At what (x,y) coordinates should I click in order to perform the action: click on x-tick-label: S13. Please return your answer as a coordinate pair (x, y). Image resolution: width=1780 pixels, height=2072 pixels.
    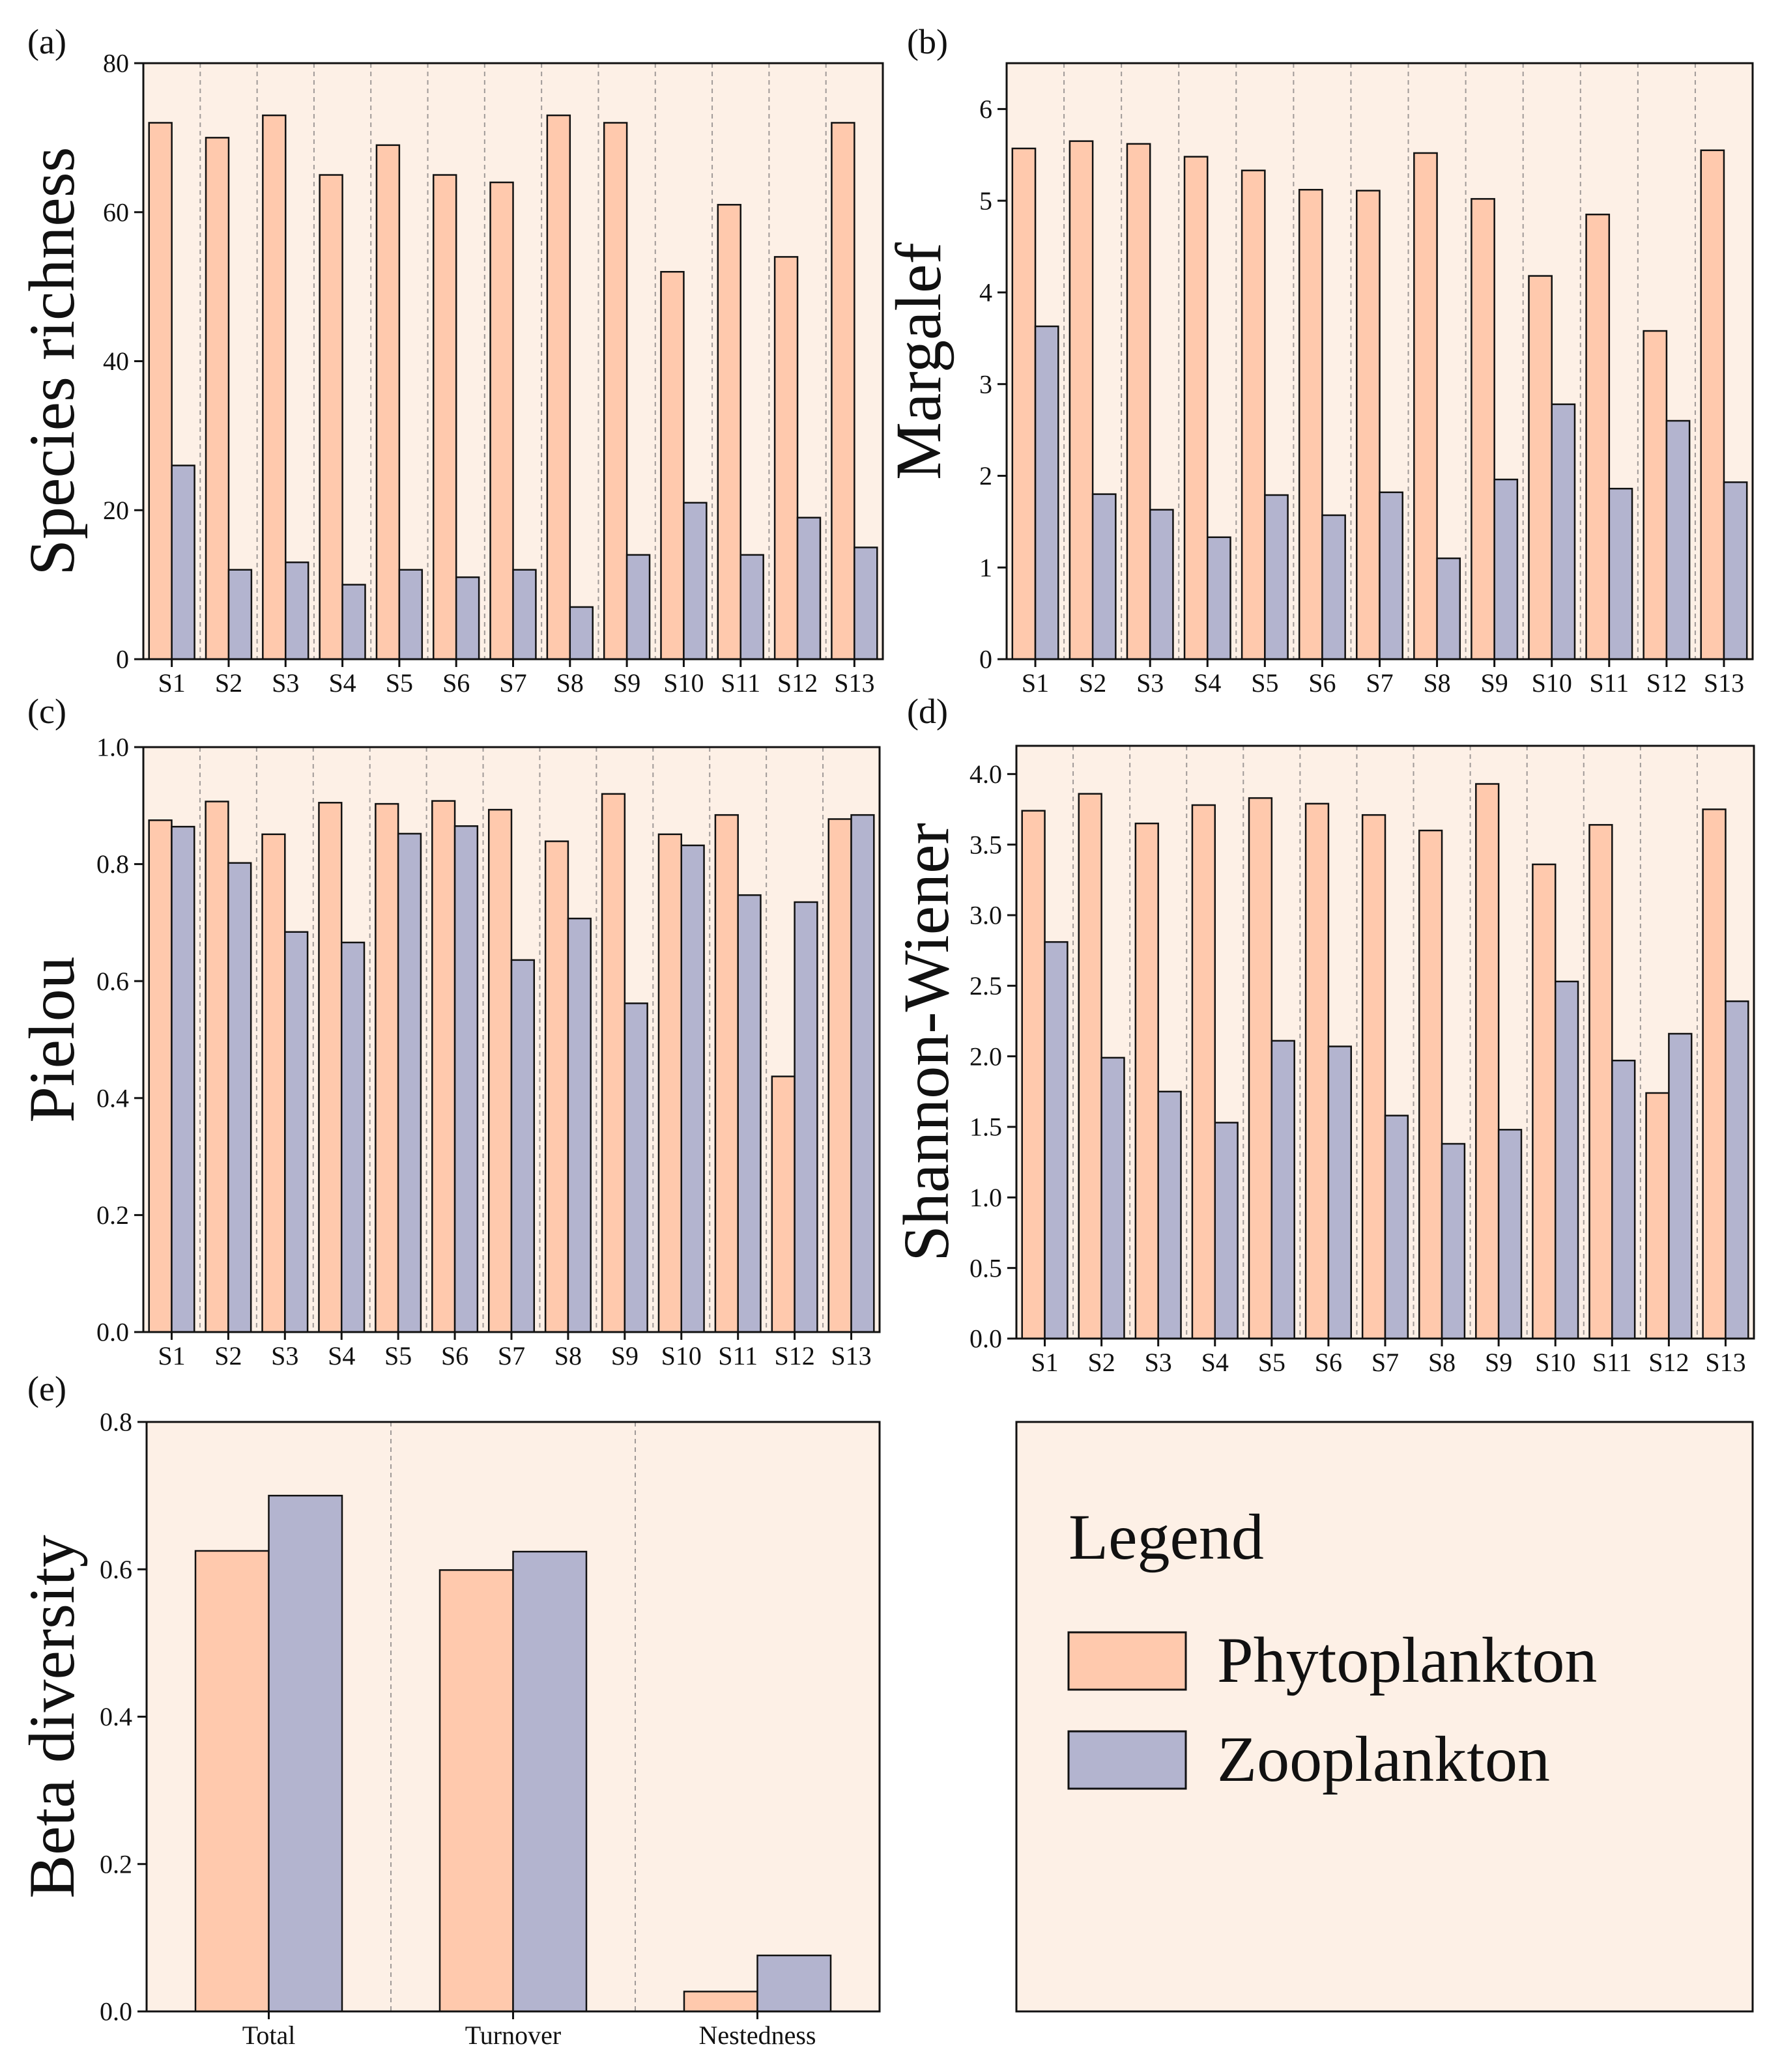
    Looking at the image, I should click on (851, 1355).